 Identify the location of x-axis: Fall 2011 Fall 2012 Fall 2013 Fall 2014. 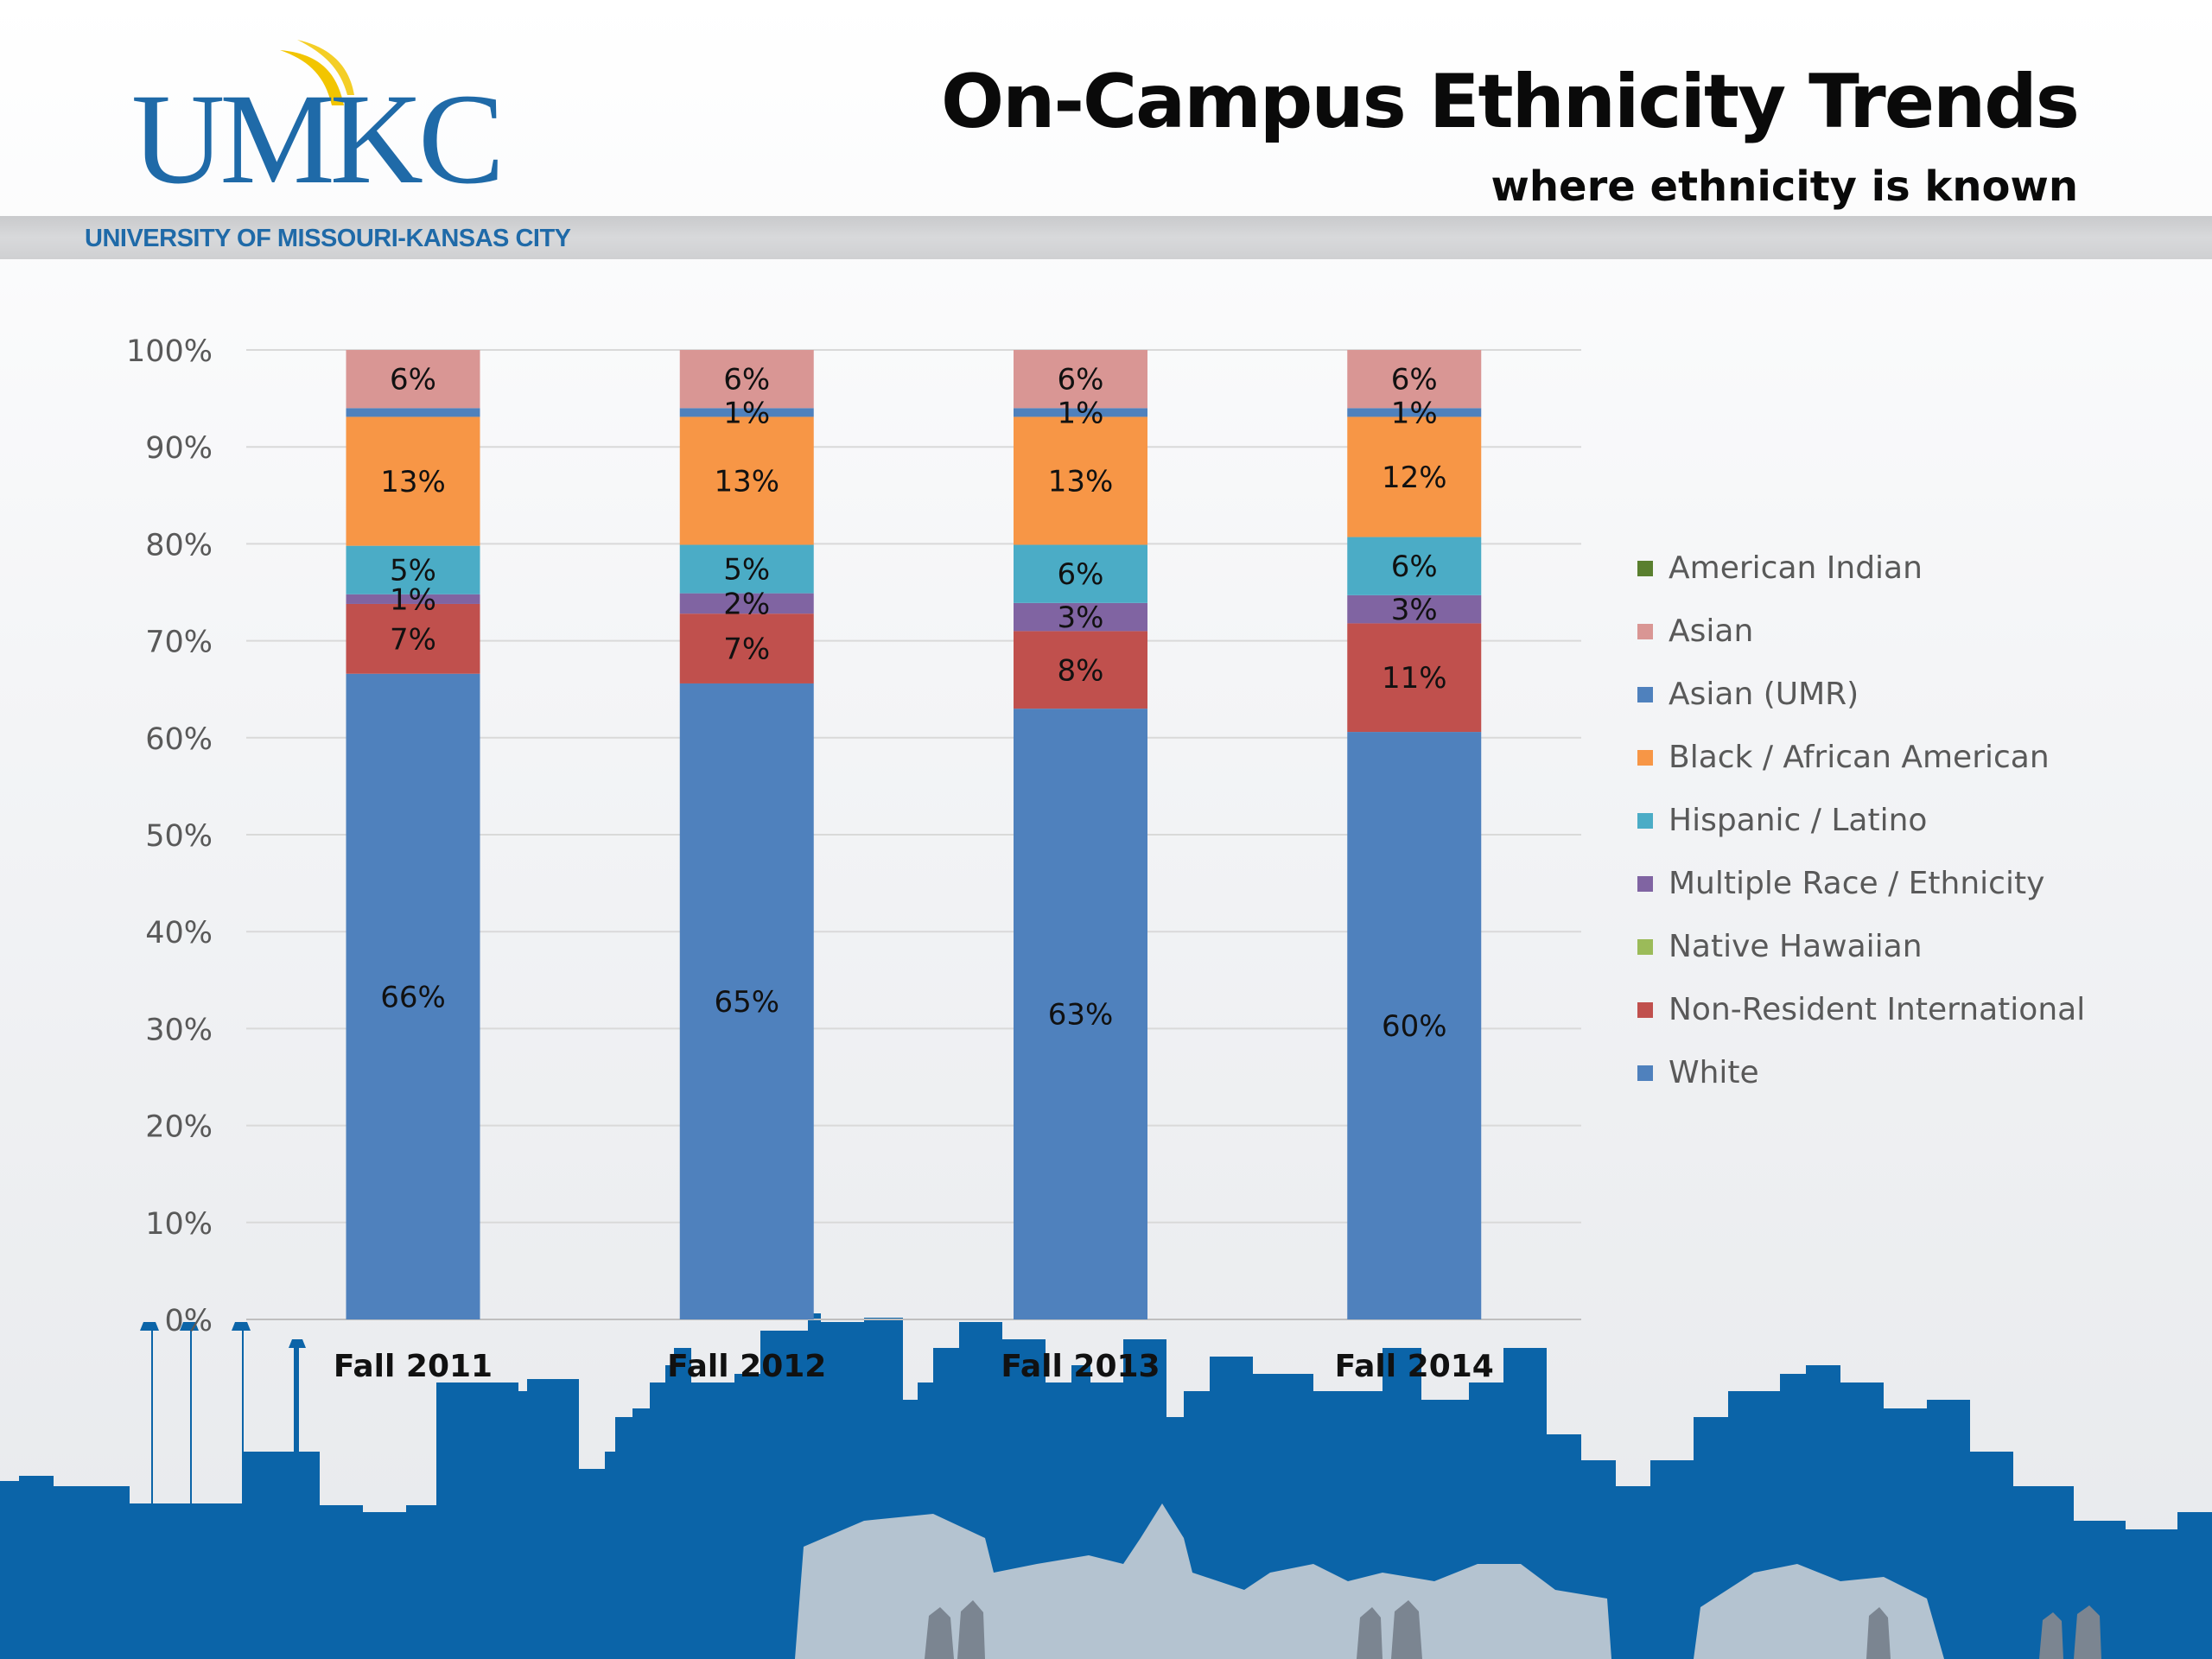
(914, 1366).